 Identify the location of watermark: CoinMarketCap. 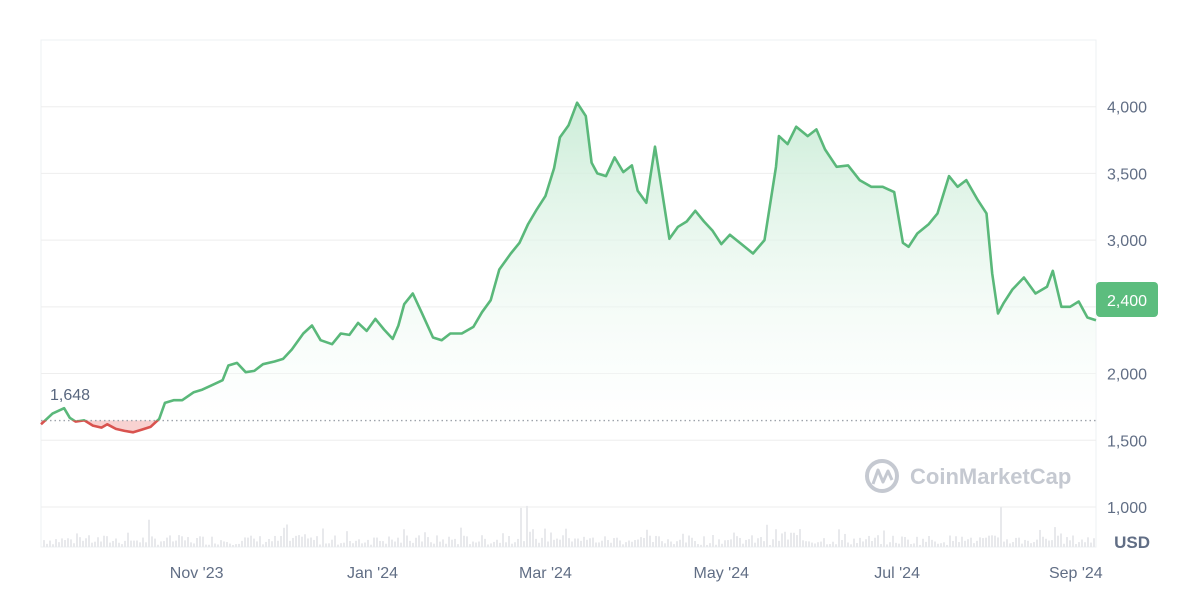
(968, 476).